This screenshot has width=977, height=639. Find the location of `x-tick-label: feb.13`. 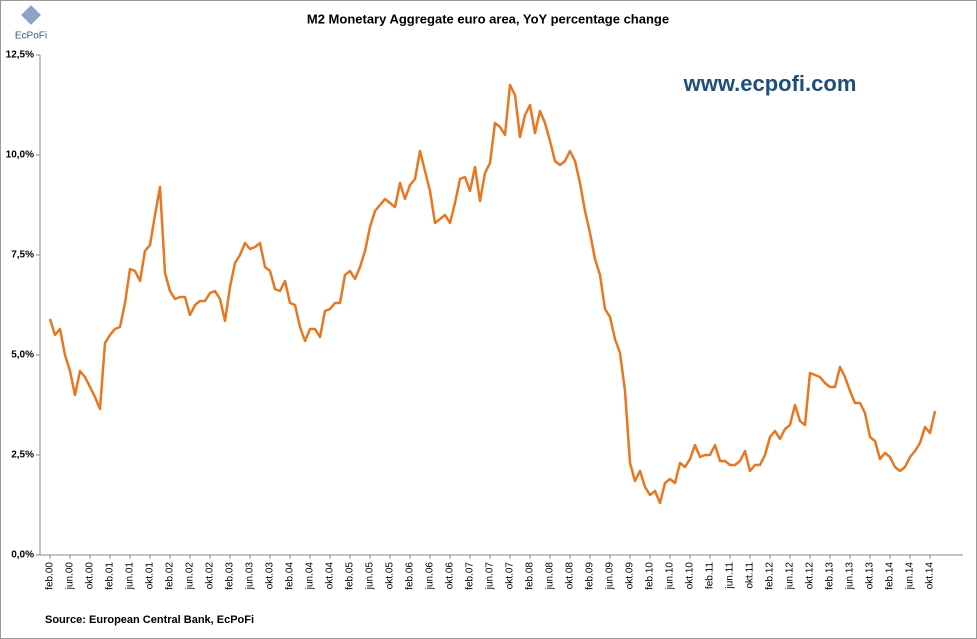

x-tick-label: feb.13 is located at coordinates (830, 576).